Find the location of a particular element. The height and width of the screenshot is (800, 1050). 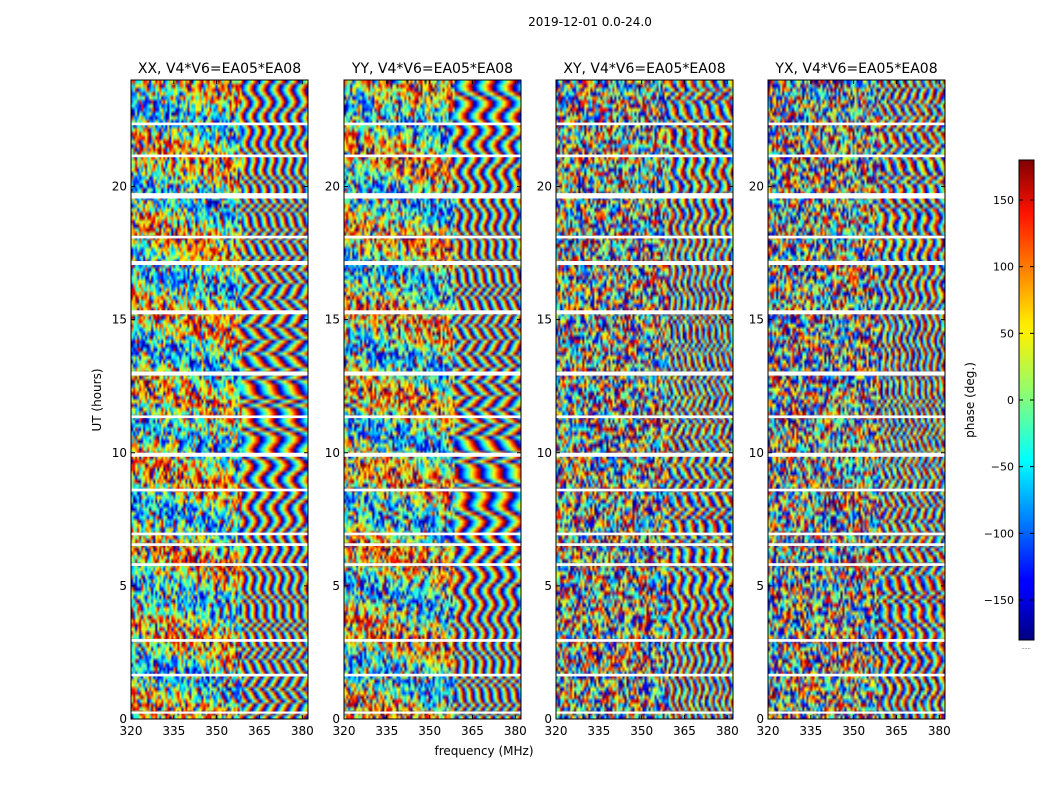

panel-title: XY, V4*V6=EA05*EA08 is located at coordinates (644, 69).